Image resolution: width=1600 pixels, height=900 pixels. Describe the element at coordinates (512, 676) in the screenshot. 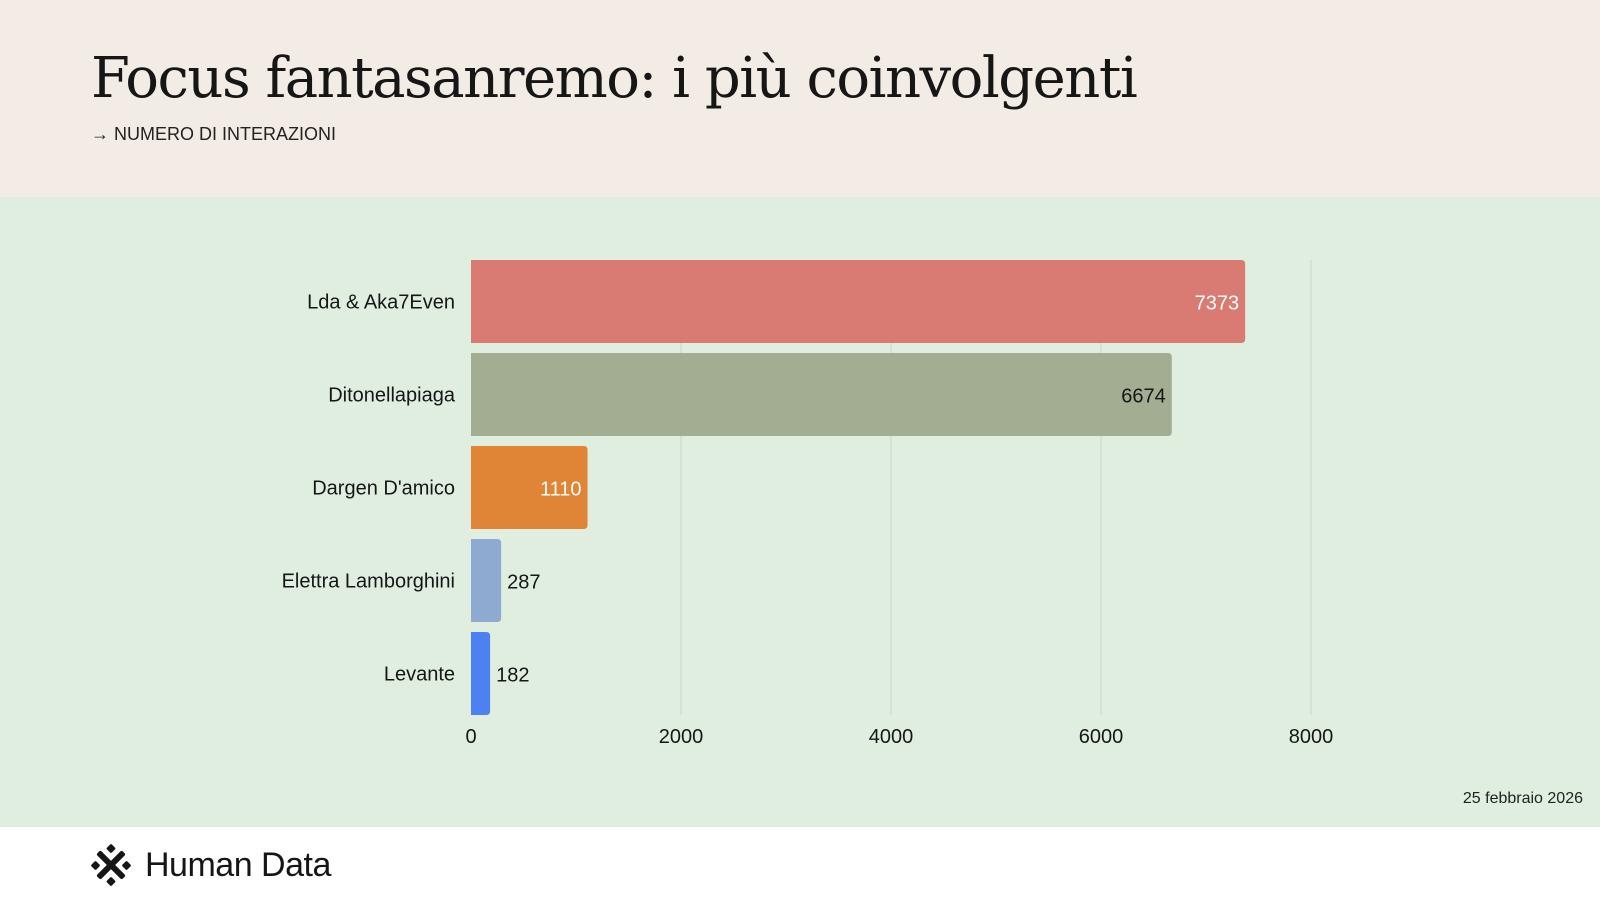

I see `value-label: 182` at that location.